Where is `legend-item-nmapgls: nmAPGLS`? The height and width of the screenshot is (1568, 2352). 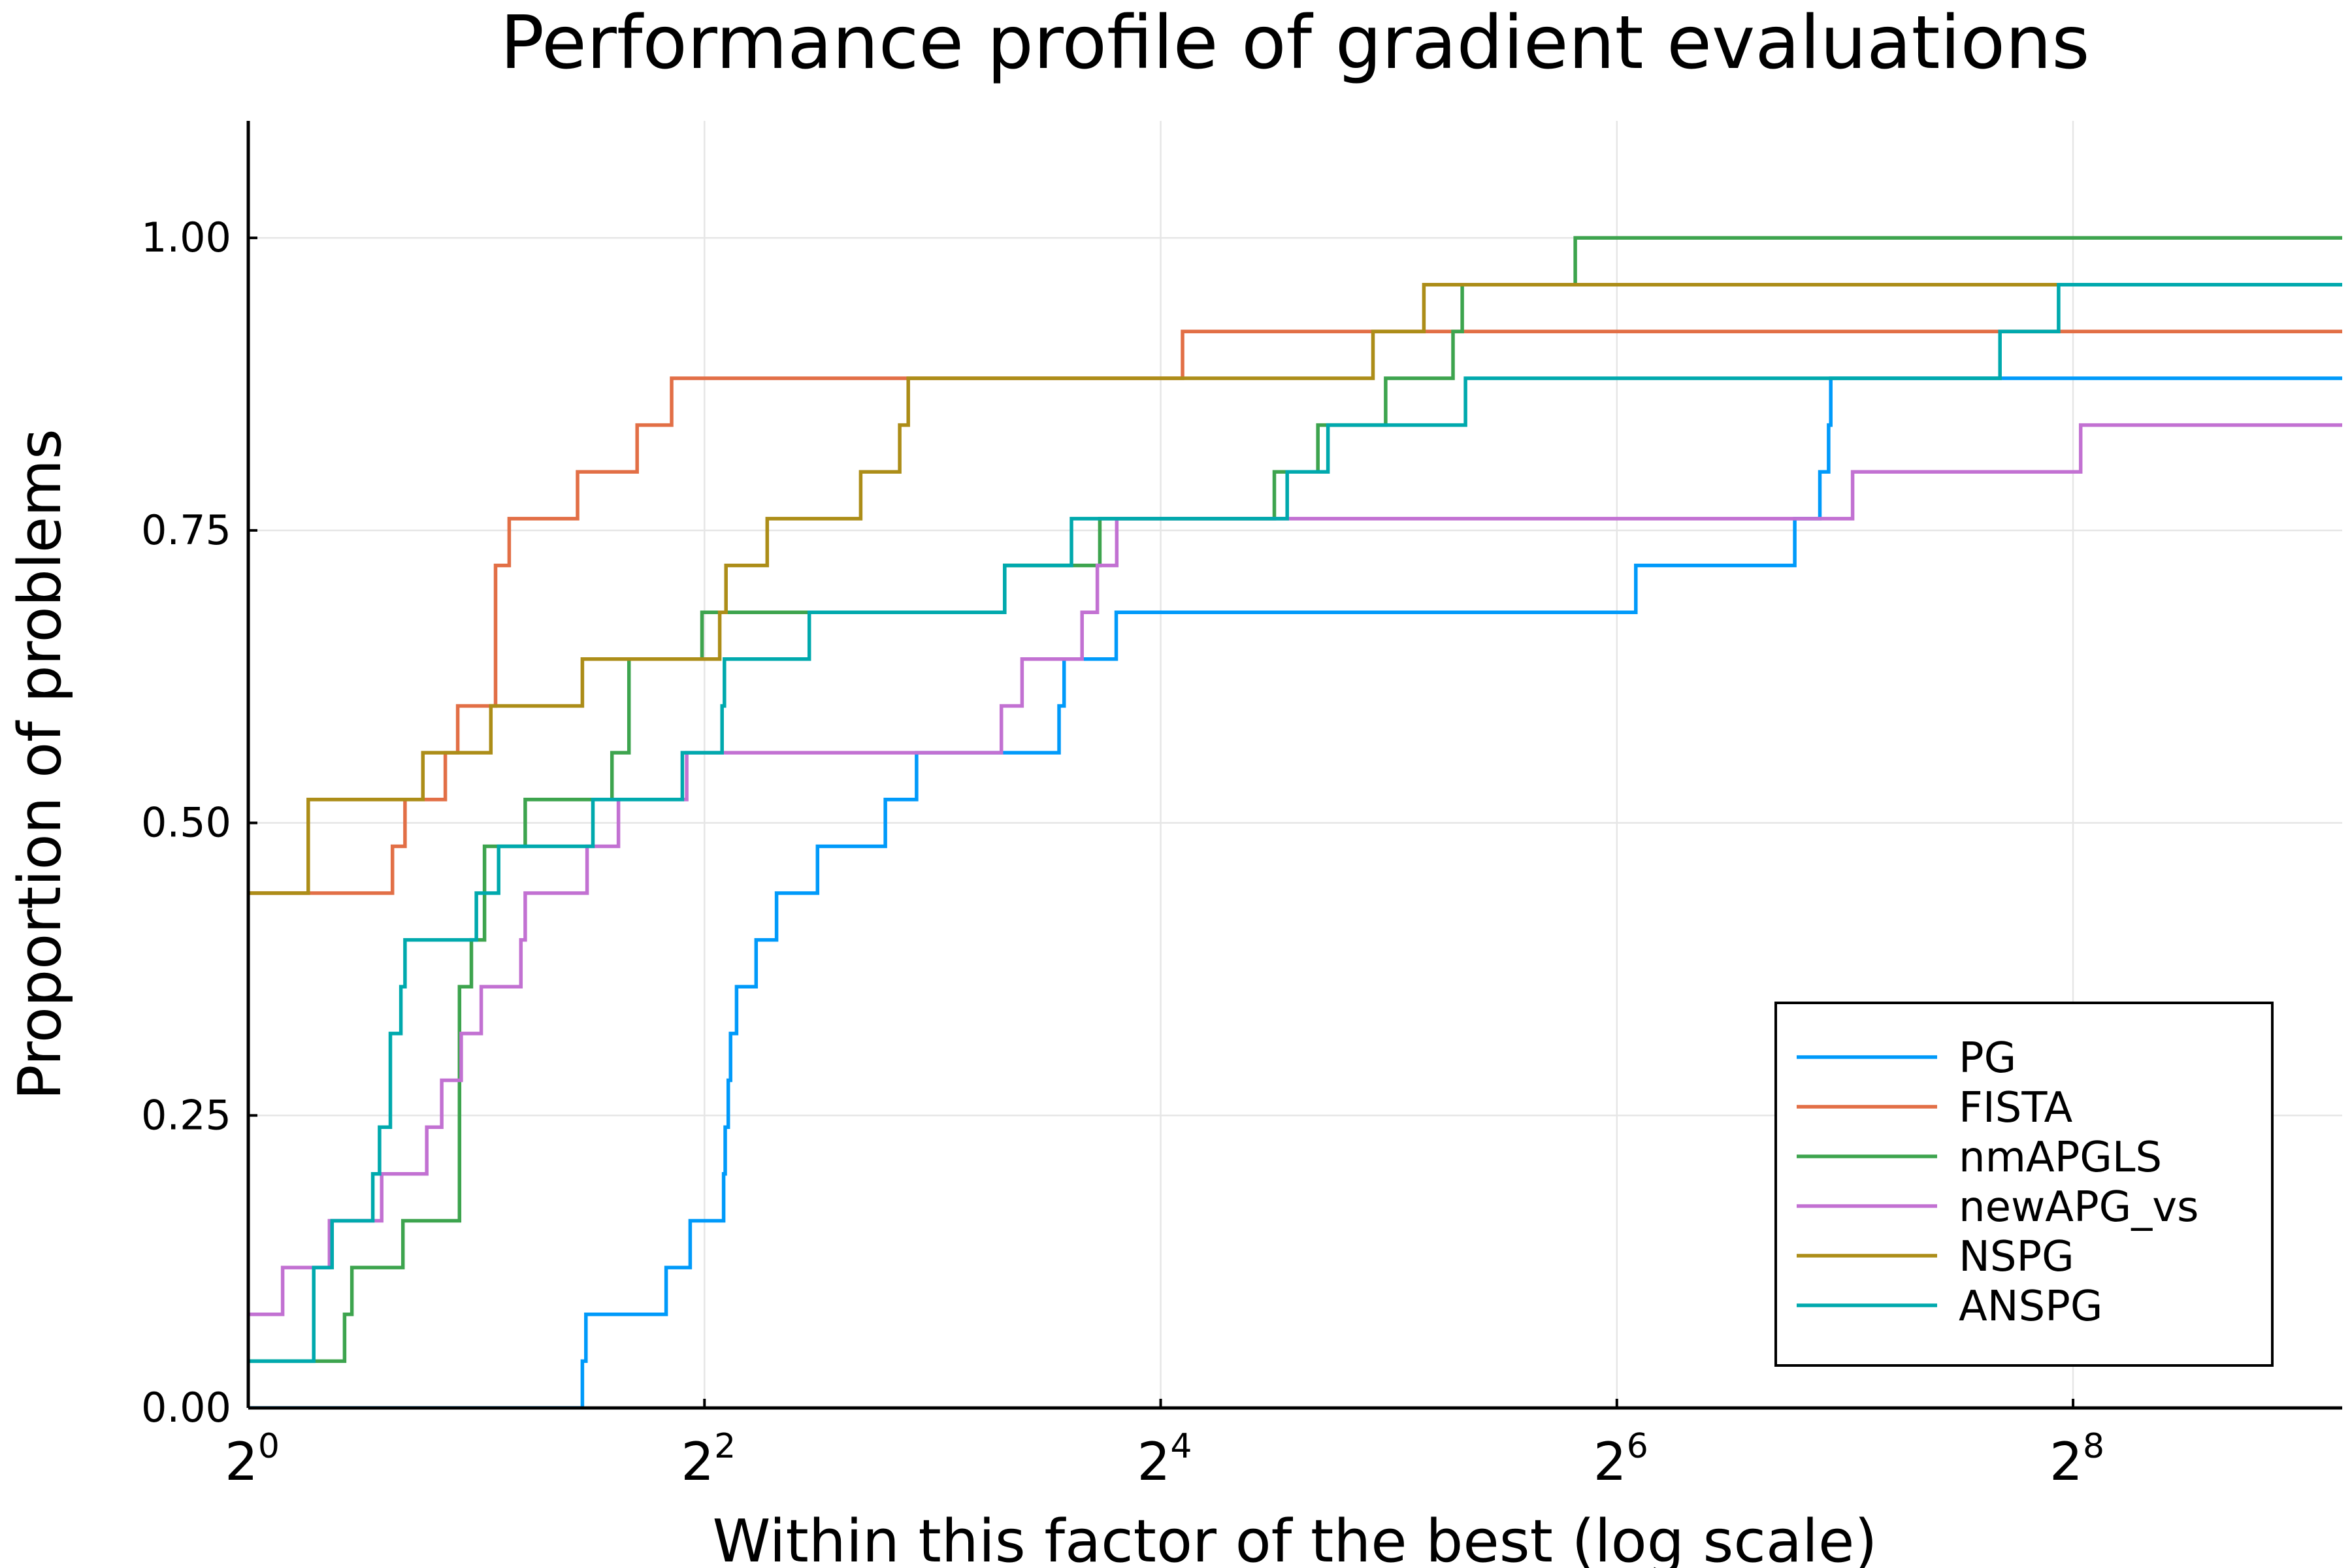 legend-item-nmapgls: nmAPGLS is located at coordinates (1979, 1158).